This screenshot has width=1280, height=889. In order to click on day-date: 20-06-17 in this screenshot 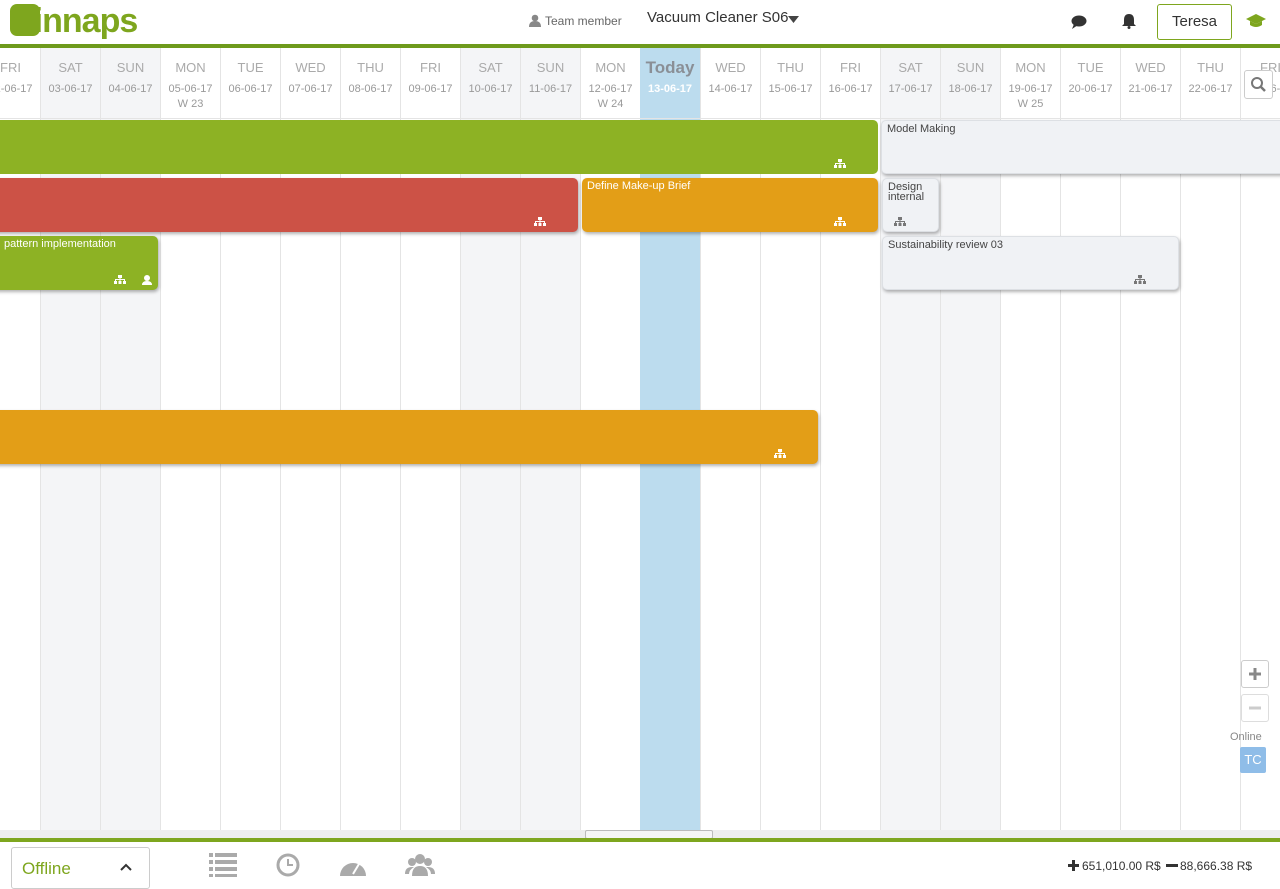, I will do `click(1090, 89)`.